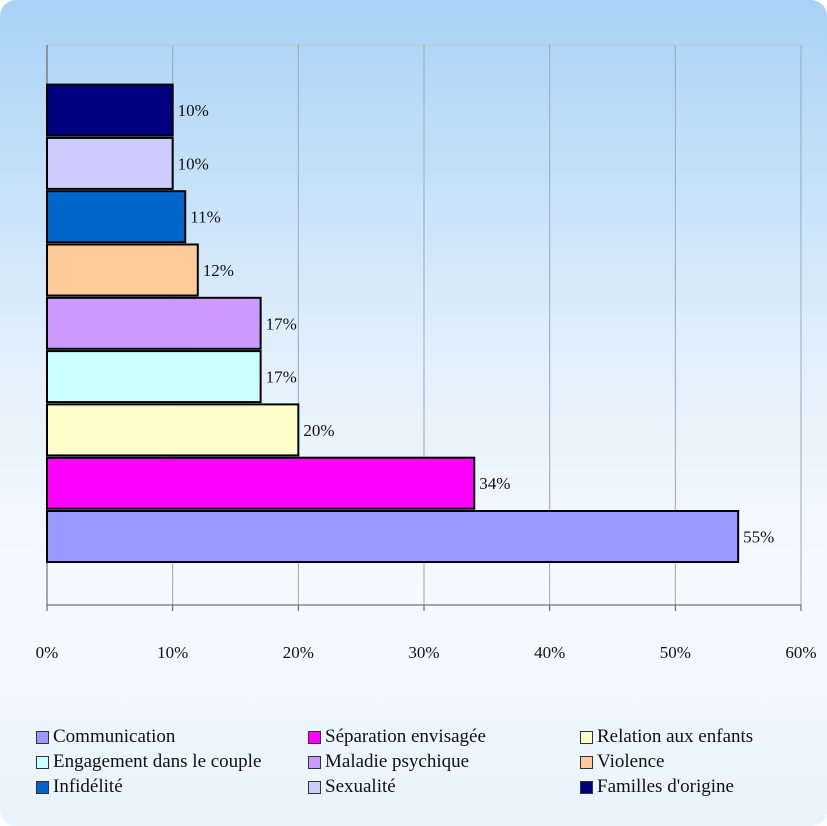 This screenshot has width=827, height=826. I want to click on data-label: 11%, so click(205, 217).